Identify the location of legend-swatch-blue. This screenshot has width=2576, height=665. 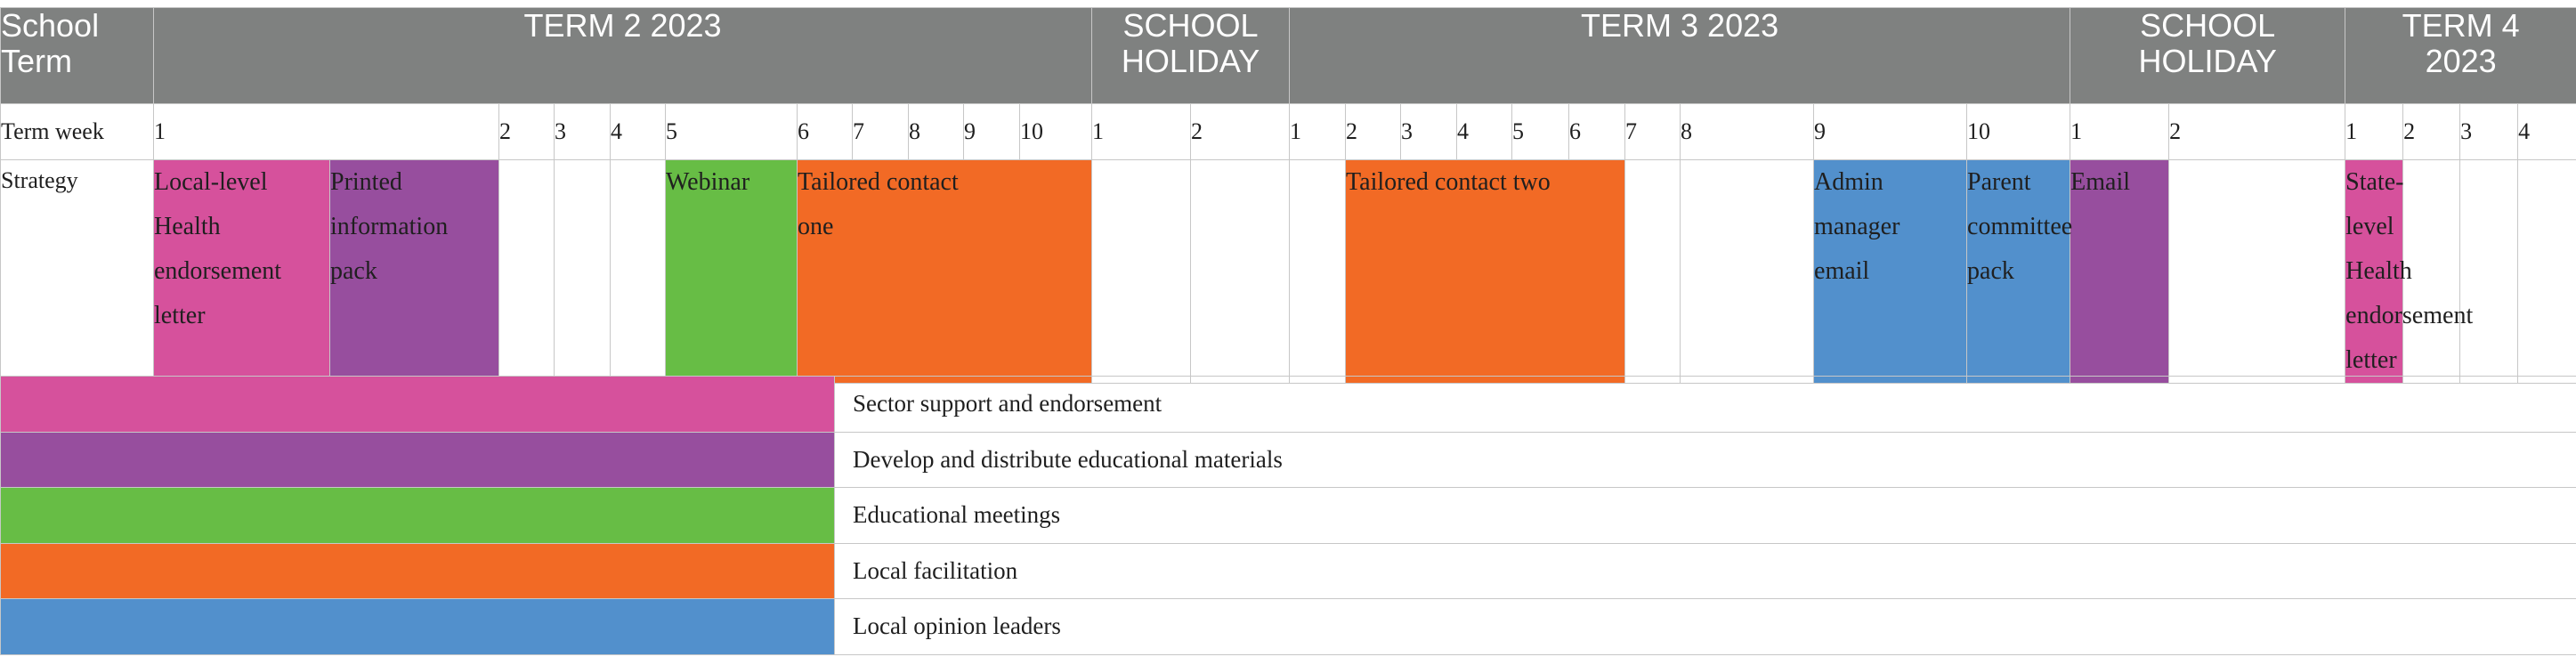
(417, 626).